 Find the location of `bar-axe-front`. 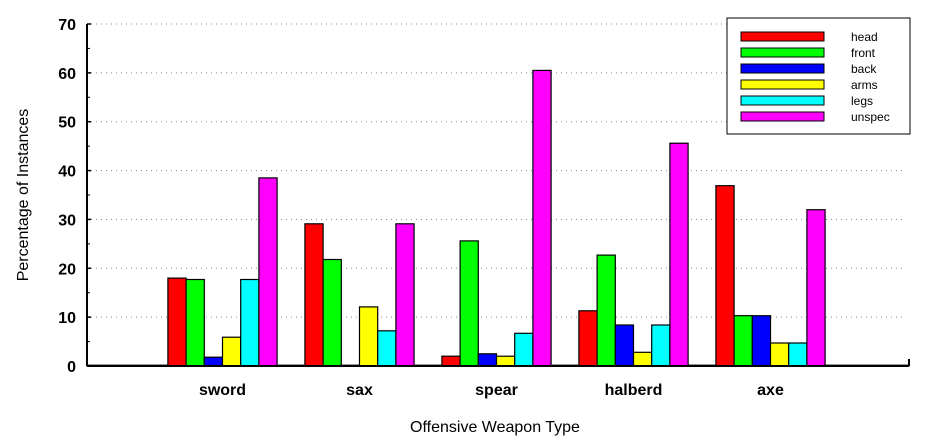

bar-axe-front is located at coordinates (743, 341).